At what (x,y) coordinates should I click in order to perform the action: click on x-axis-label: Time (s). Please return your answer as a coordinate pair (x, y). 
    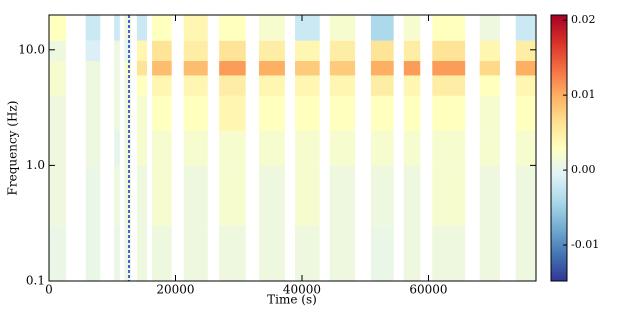
    Looking at the image, I should click on (292, 300).